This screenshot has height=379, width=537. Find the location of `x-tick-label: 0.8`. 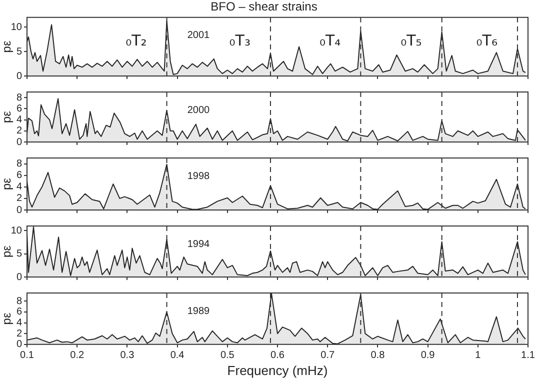

x-tick-label: 0.8 is located at coordinates (378, 356).